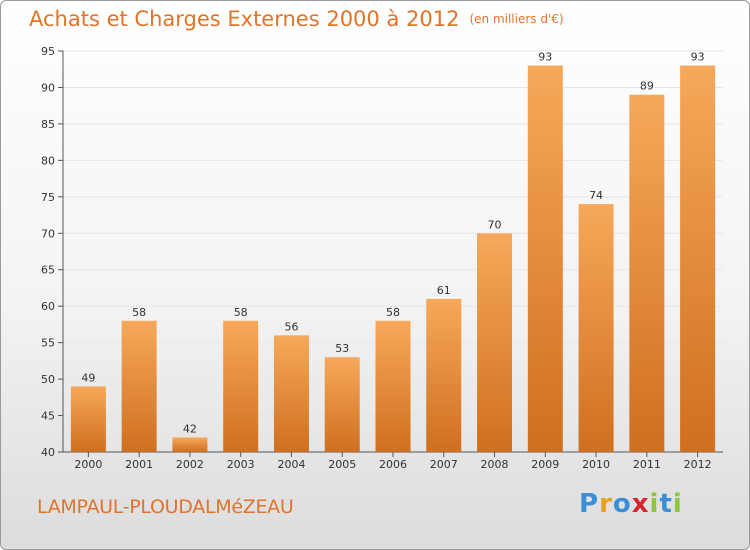  What do you see at coordinates (48, 306) in the screenshot?
I see `y-tick-label: 60` at bounding box center [48, 306].